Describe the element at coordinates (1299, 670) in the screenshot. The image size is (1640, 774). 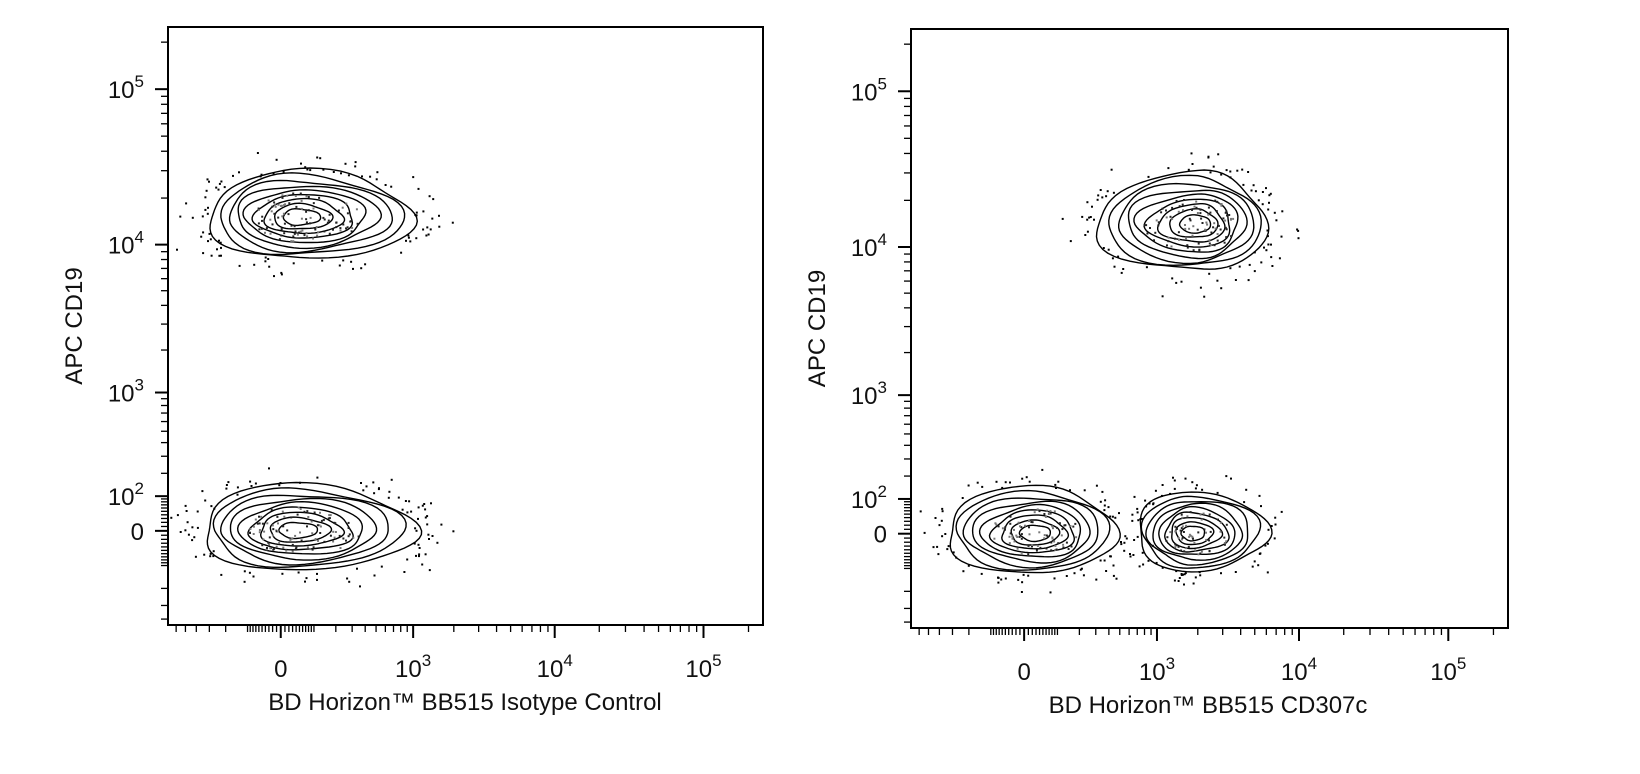
I see `x-tick-label: 10⁴` at that location.